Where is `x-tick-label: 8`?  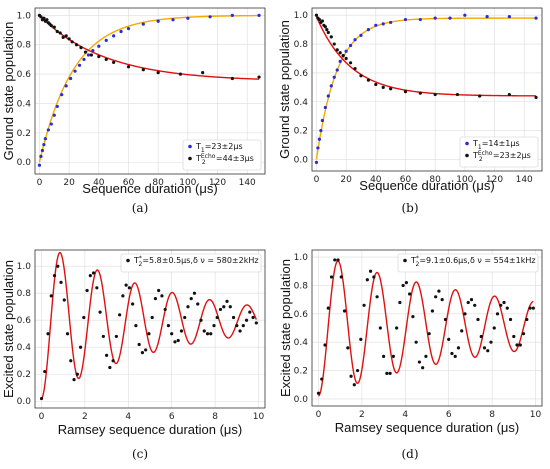 x-tick-label: 8 is located at coordinates (492, 415).